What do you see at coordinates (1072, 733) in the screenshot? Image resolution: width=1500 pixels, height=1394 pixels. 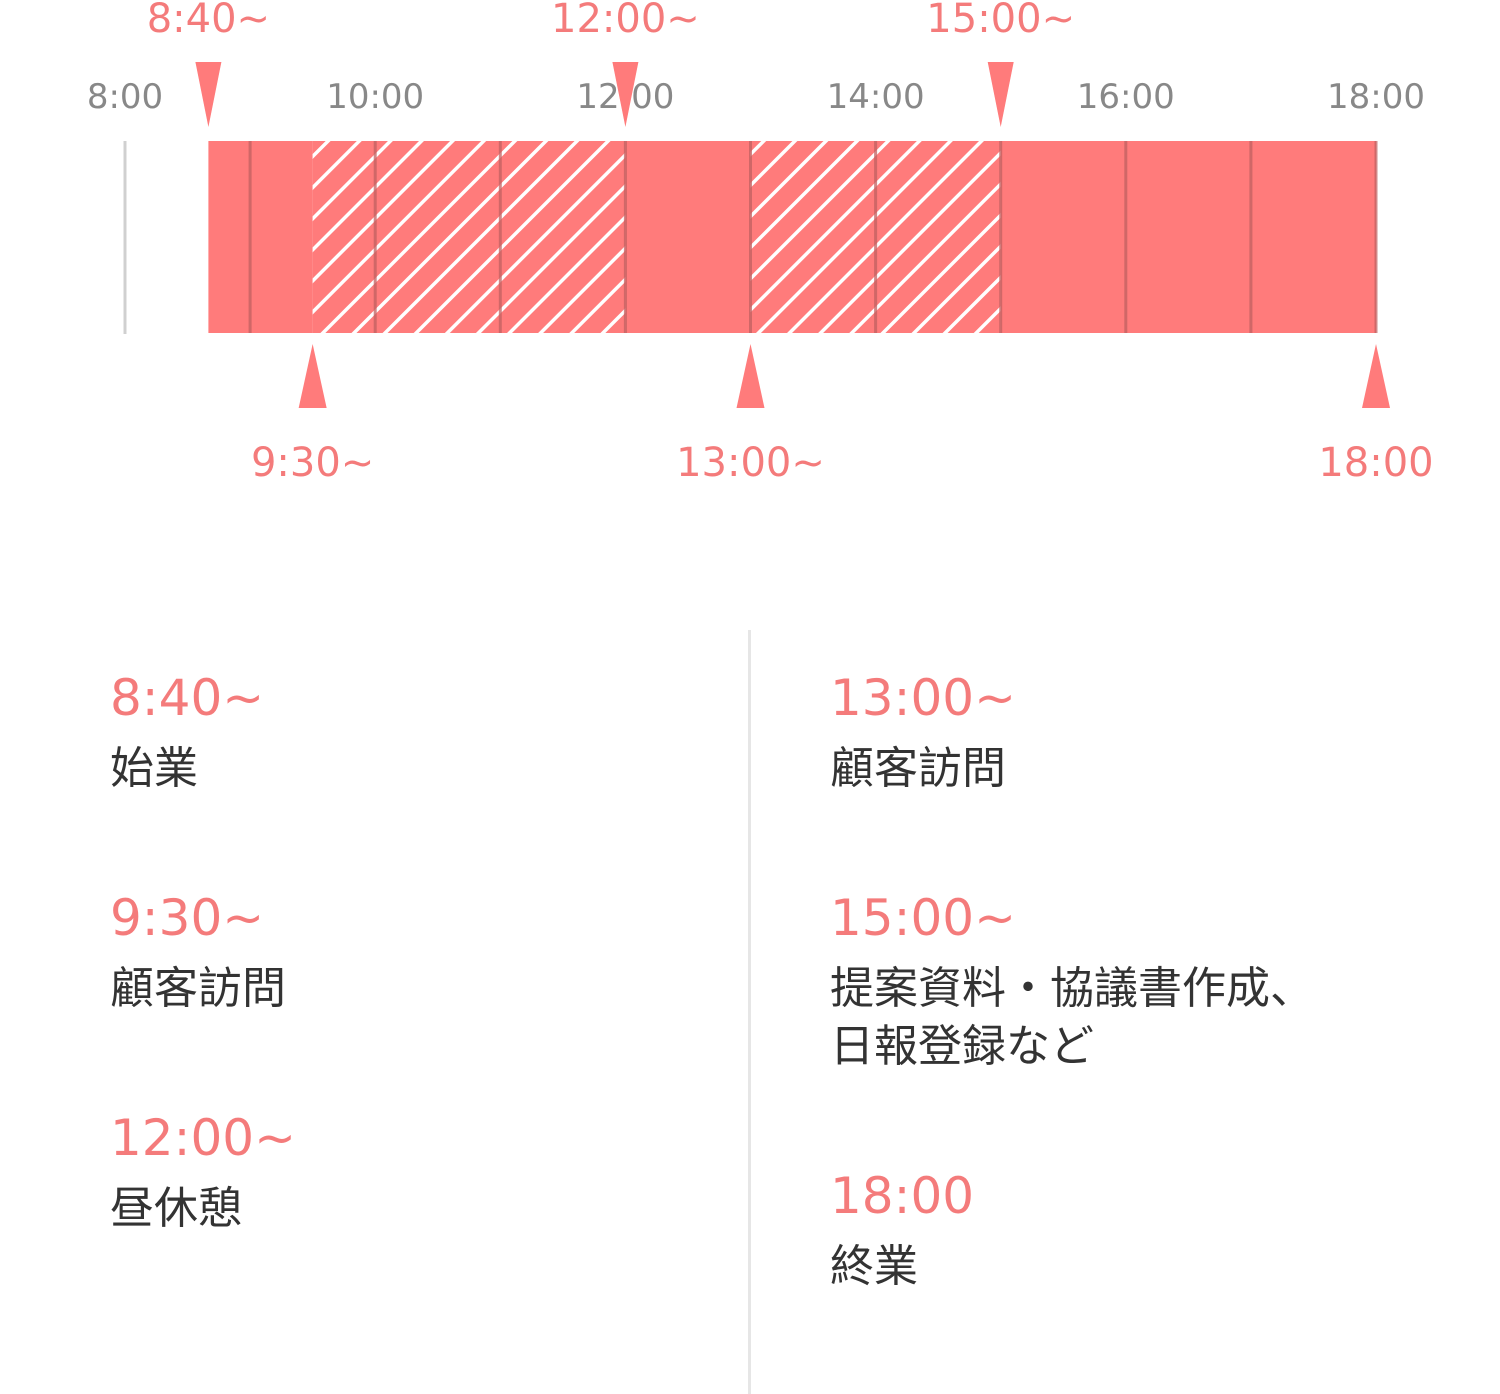 I see `schedule-entry: 13:00~ 顧客訪問` at bounding box center [1072, 733].